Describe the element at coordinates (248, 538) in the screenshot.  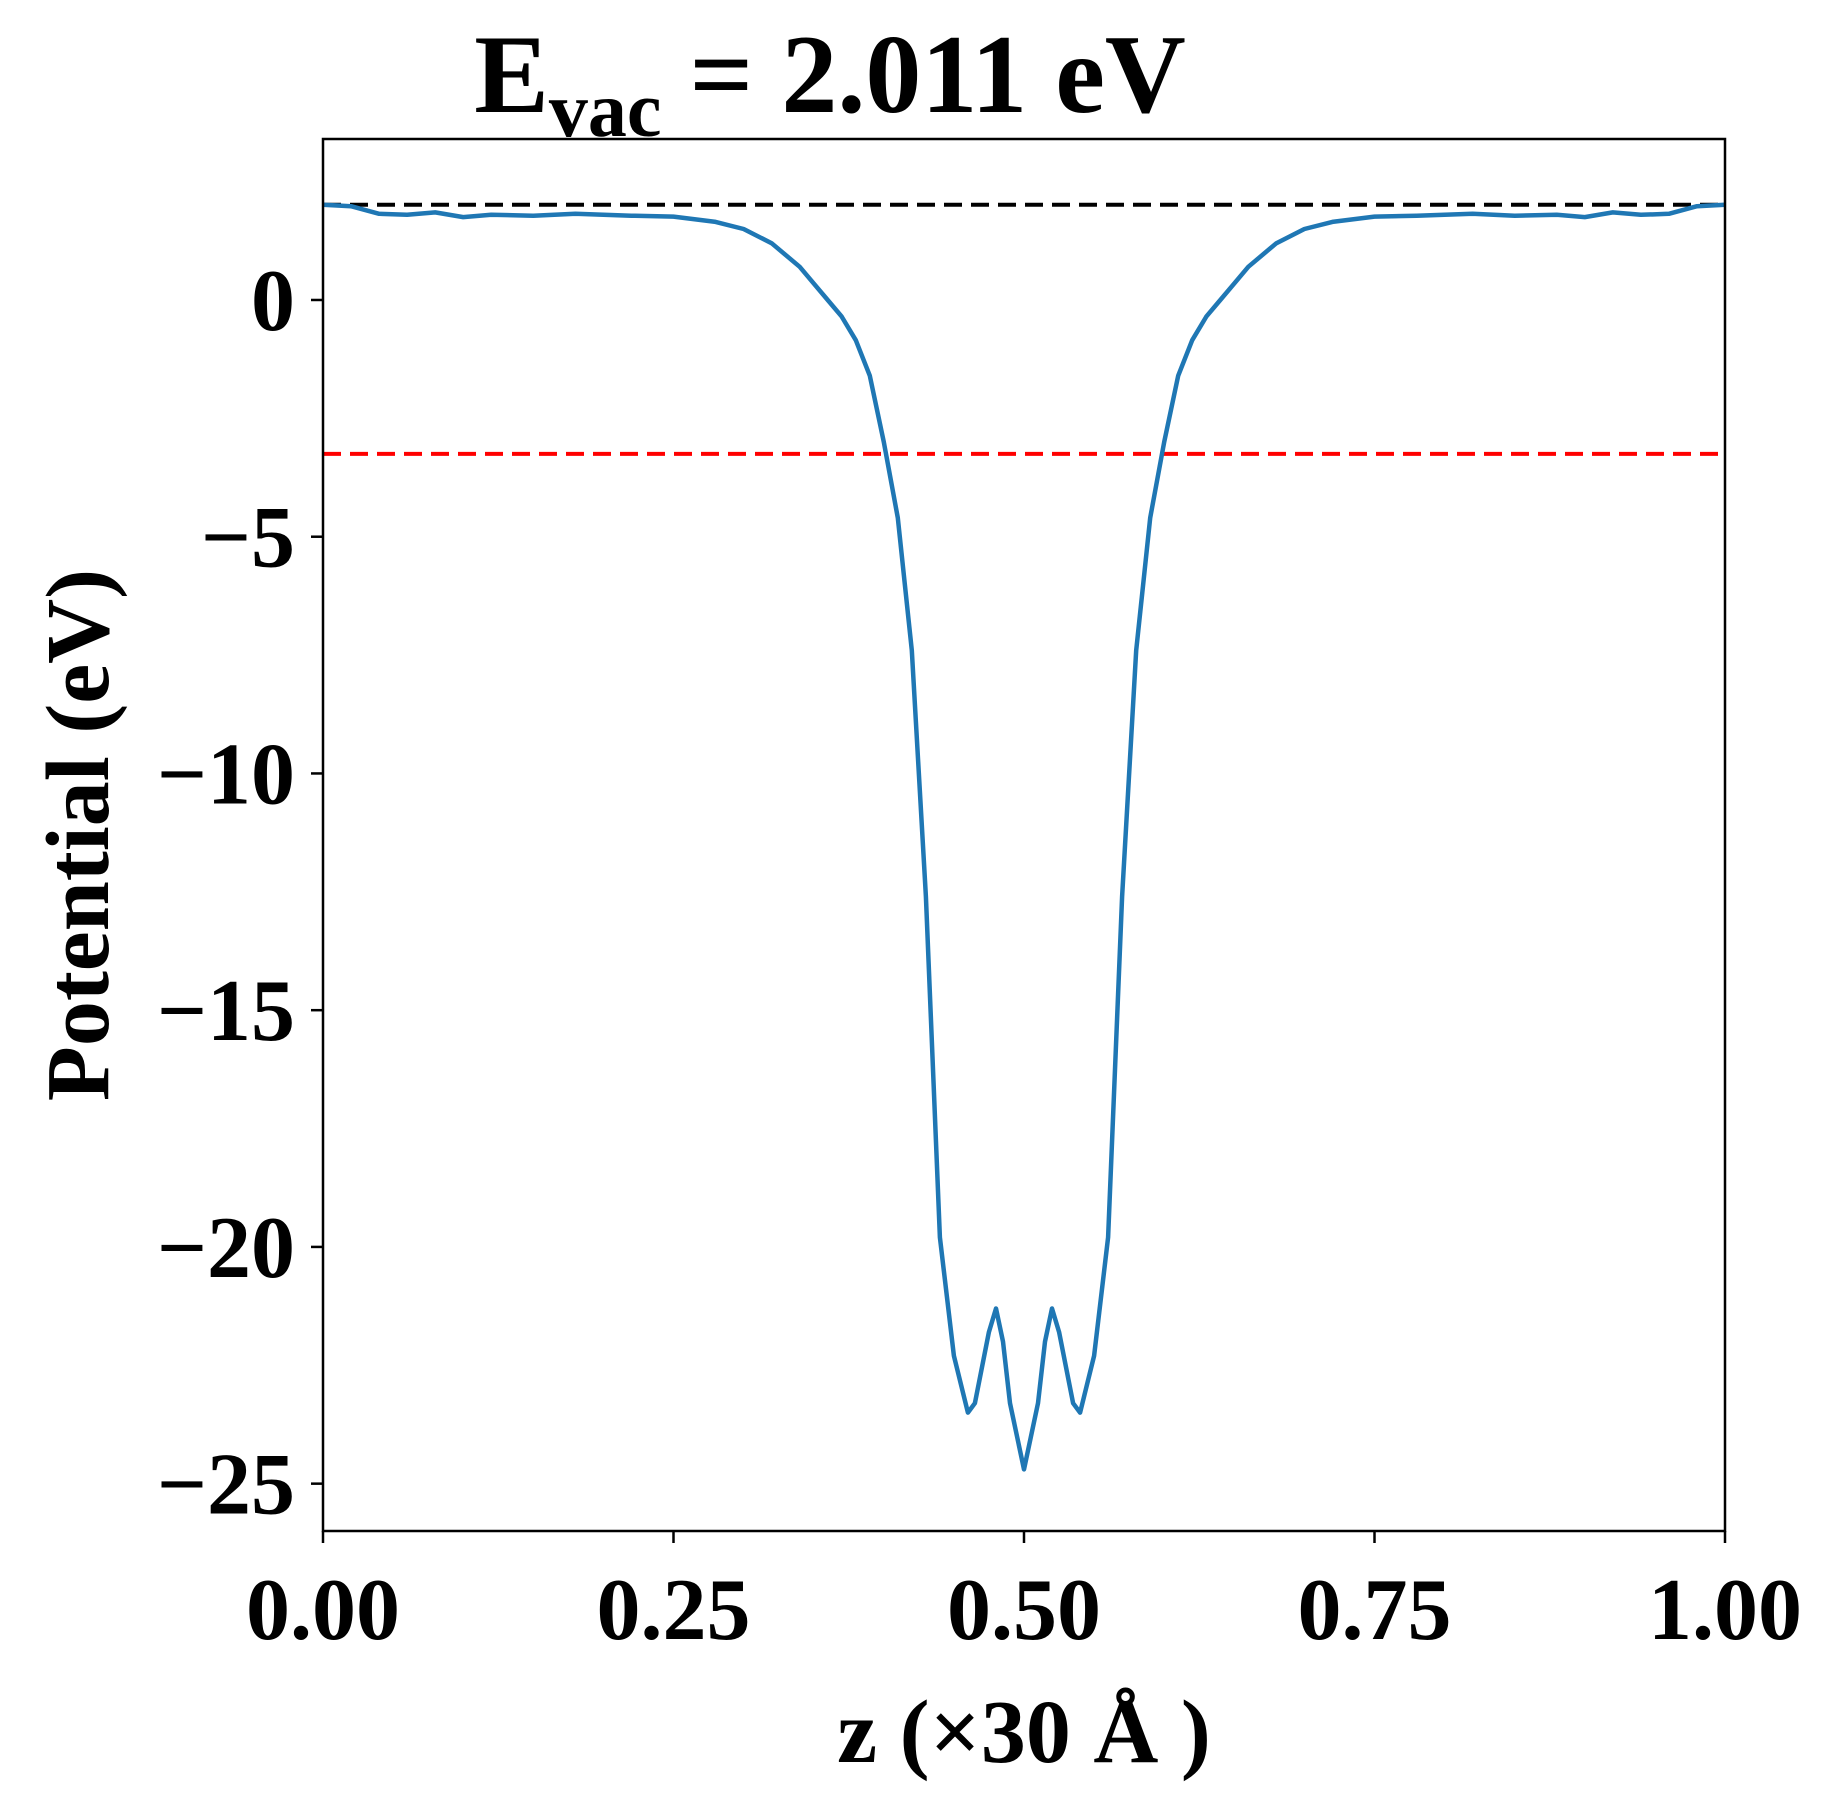
I see `y-tick-label: −5` at that location.